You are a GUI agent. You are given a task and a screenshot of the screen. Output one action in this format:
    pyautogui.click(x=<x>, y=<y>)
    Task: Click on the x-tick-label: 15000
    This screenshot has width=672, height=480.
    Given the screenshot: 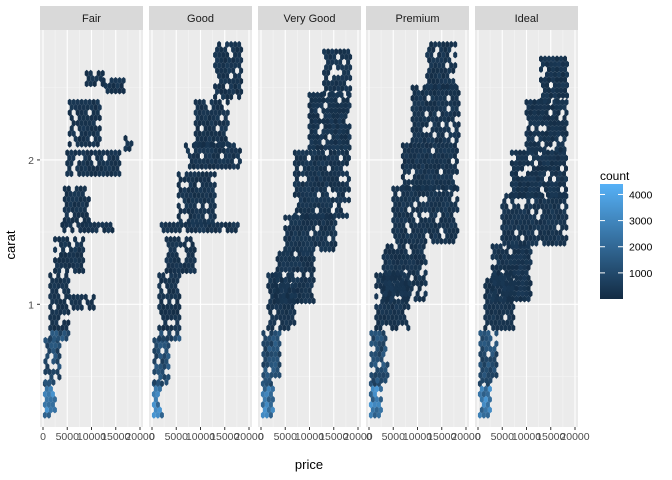 What is the action you would take?
    pyautogui.click(x=224, y=437)
    